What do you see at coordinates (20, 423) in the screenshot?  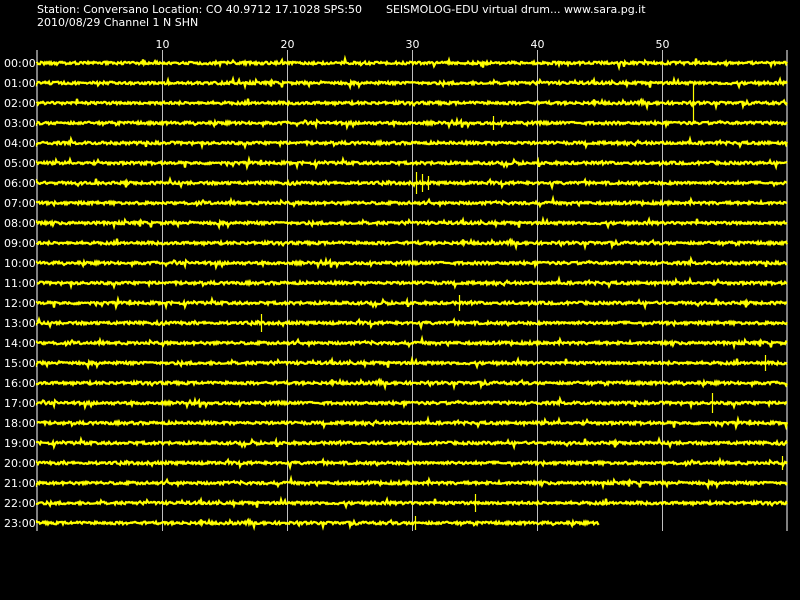 I see `row-label: 18:00` at bounding box center [20, 423].